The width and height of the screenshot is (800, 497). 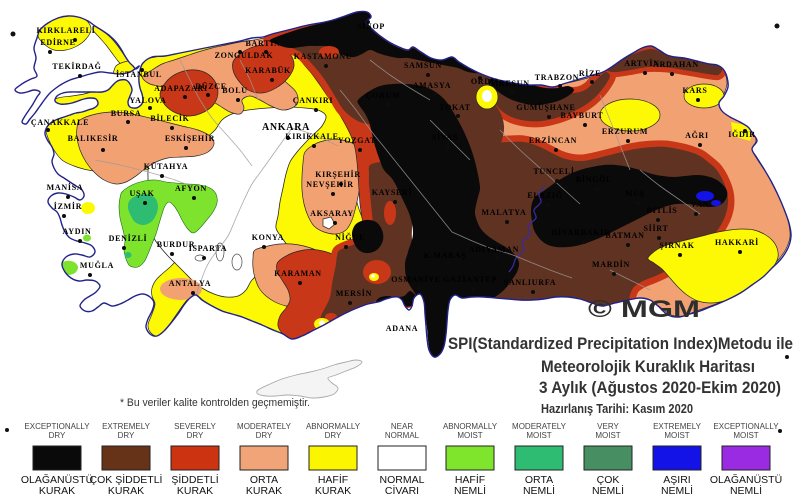 I want to click on svg-text: NİĞDE, so click(x=350, y=237).